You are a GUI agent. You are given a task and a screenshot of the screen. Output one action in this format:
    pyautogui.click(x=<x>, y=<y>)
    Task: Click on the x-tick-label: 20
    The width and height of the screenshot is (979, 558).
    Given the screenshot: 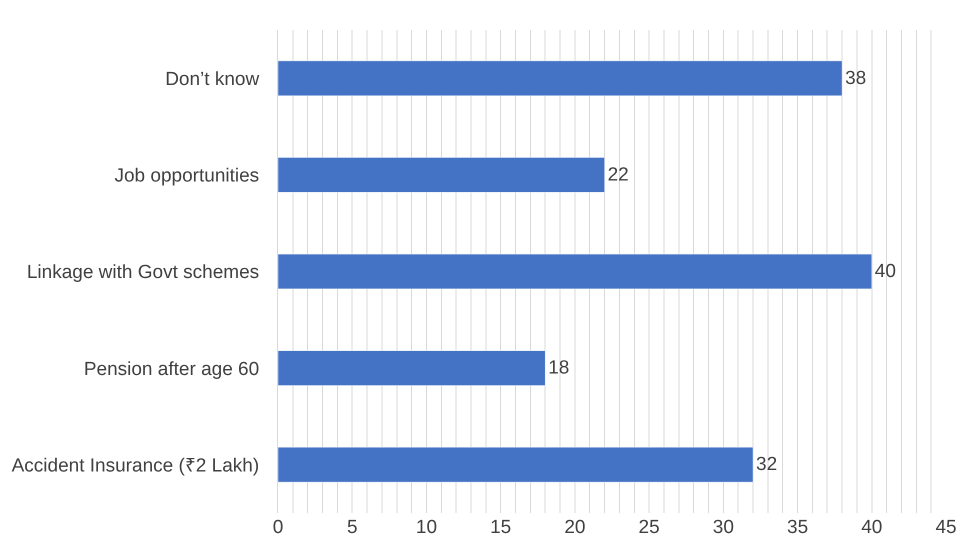 What is the action you would take?
    pyautogui.click(x=575, y=527)
    